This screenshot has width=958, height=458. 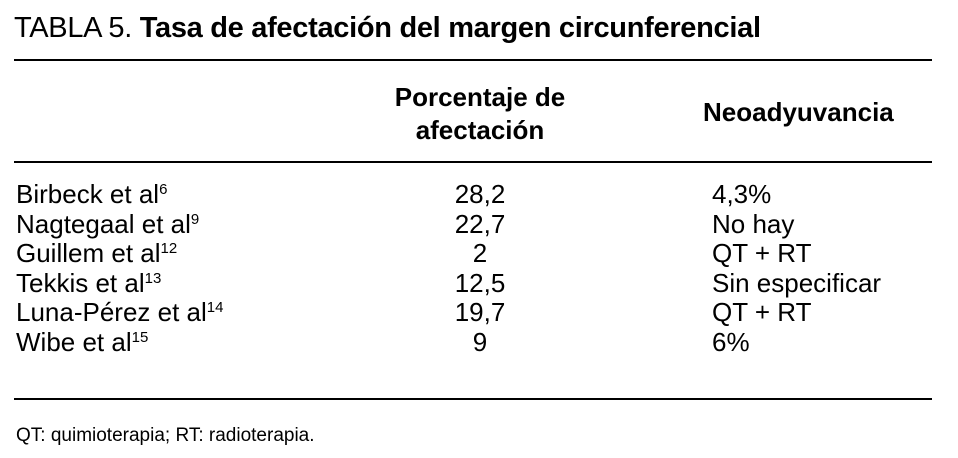 What do you see at coordinates (473, 399) in the screenshot?
I see `bottom-rule` at bounding box center [473, 399].